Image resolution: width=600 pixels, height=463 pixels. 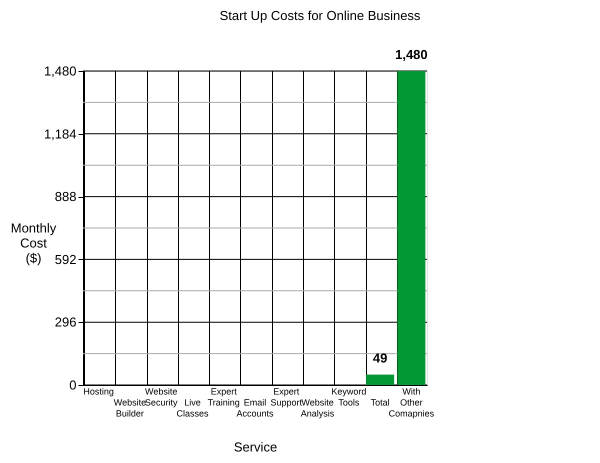 I want to click on chart-title: Start Up Costs for Online Business, so click(x=320, y=15).